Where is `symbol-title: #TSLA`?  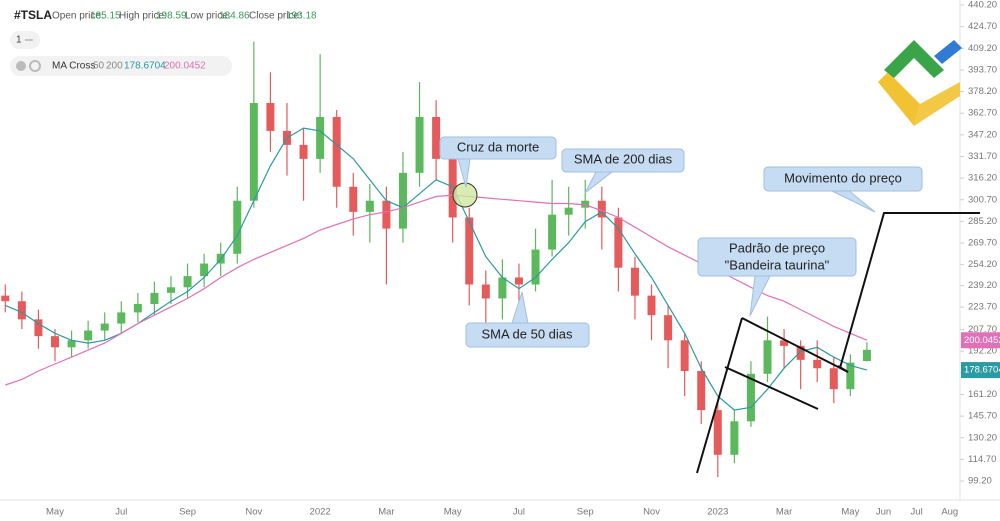
symbol-title: #TSLA is located at coordinates (33, 15).